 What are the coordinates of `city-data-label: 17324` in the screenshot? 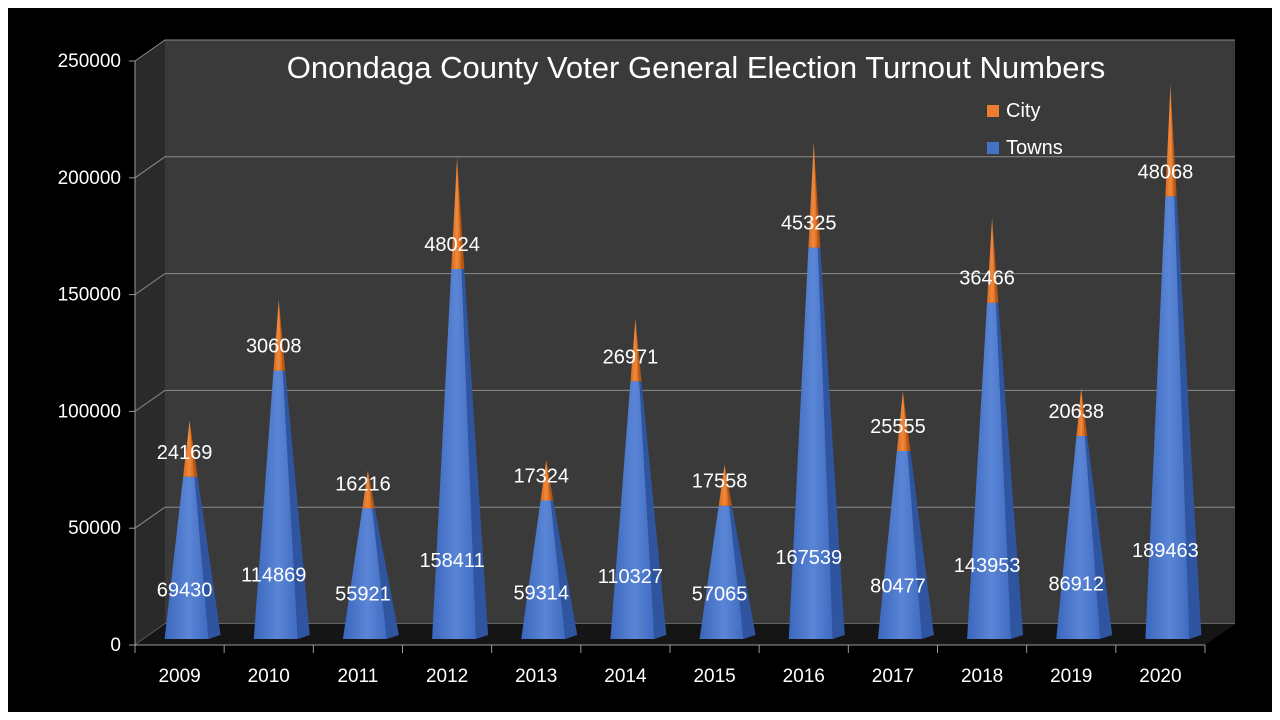 It's located at (541, 476).